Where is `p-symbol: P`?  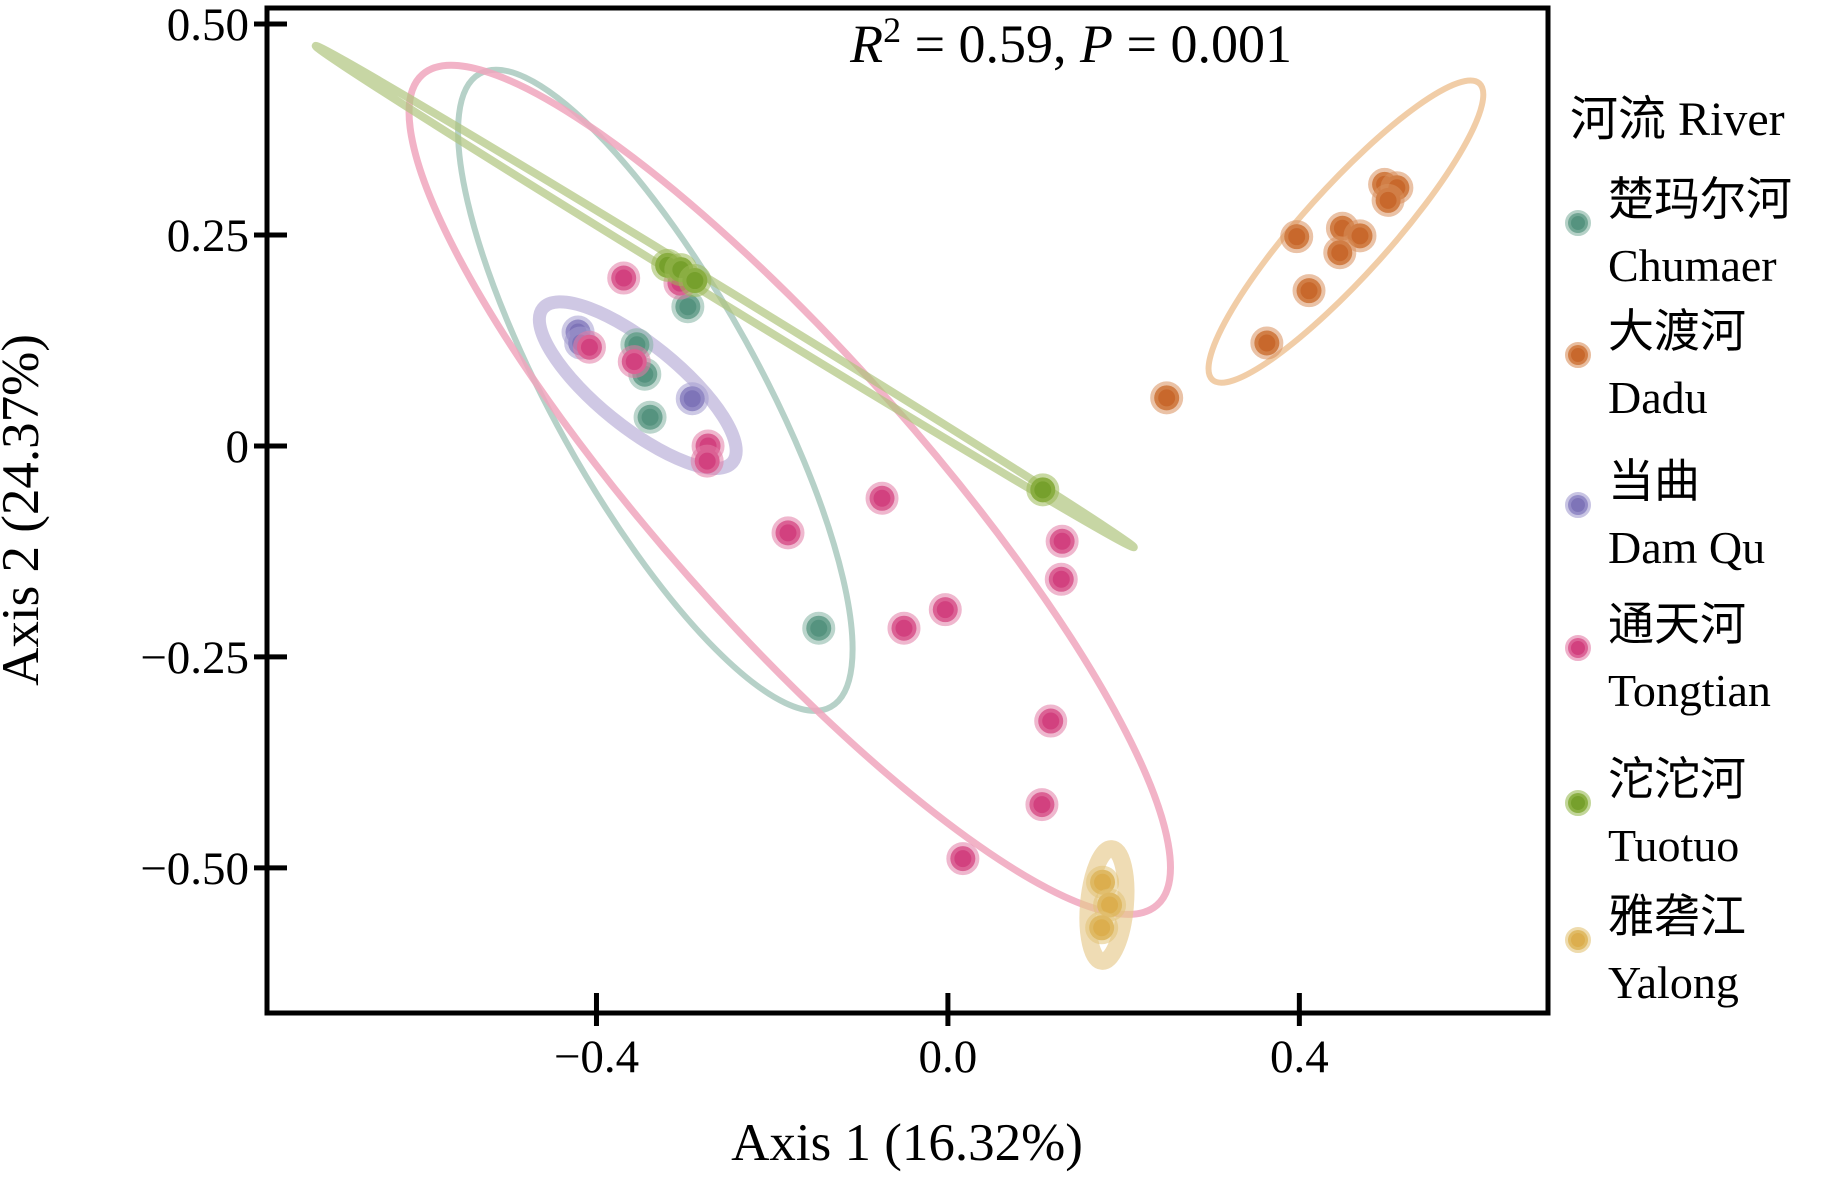 p-symbol: P is located at coordinates (1096, 44).